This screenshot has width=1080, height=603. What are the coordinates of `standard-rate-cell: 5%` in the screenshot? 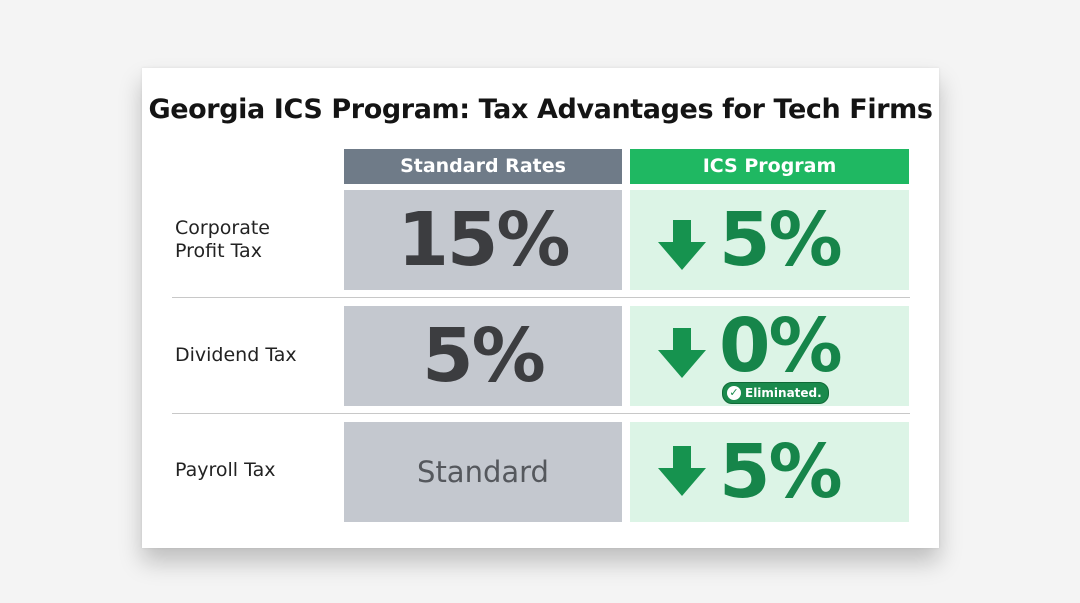 It's located at (483, 356).